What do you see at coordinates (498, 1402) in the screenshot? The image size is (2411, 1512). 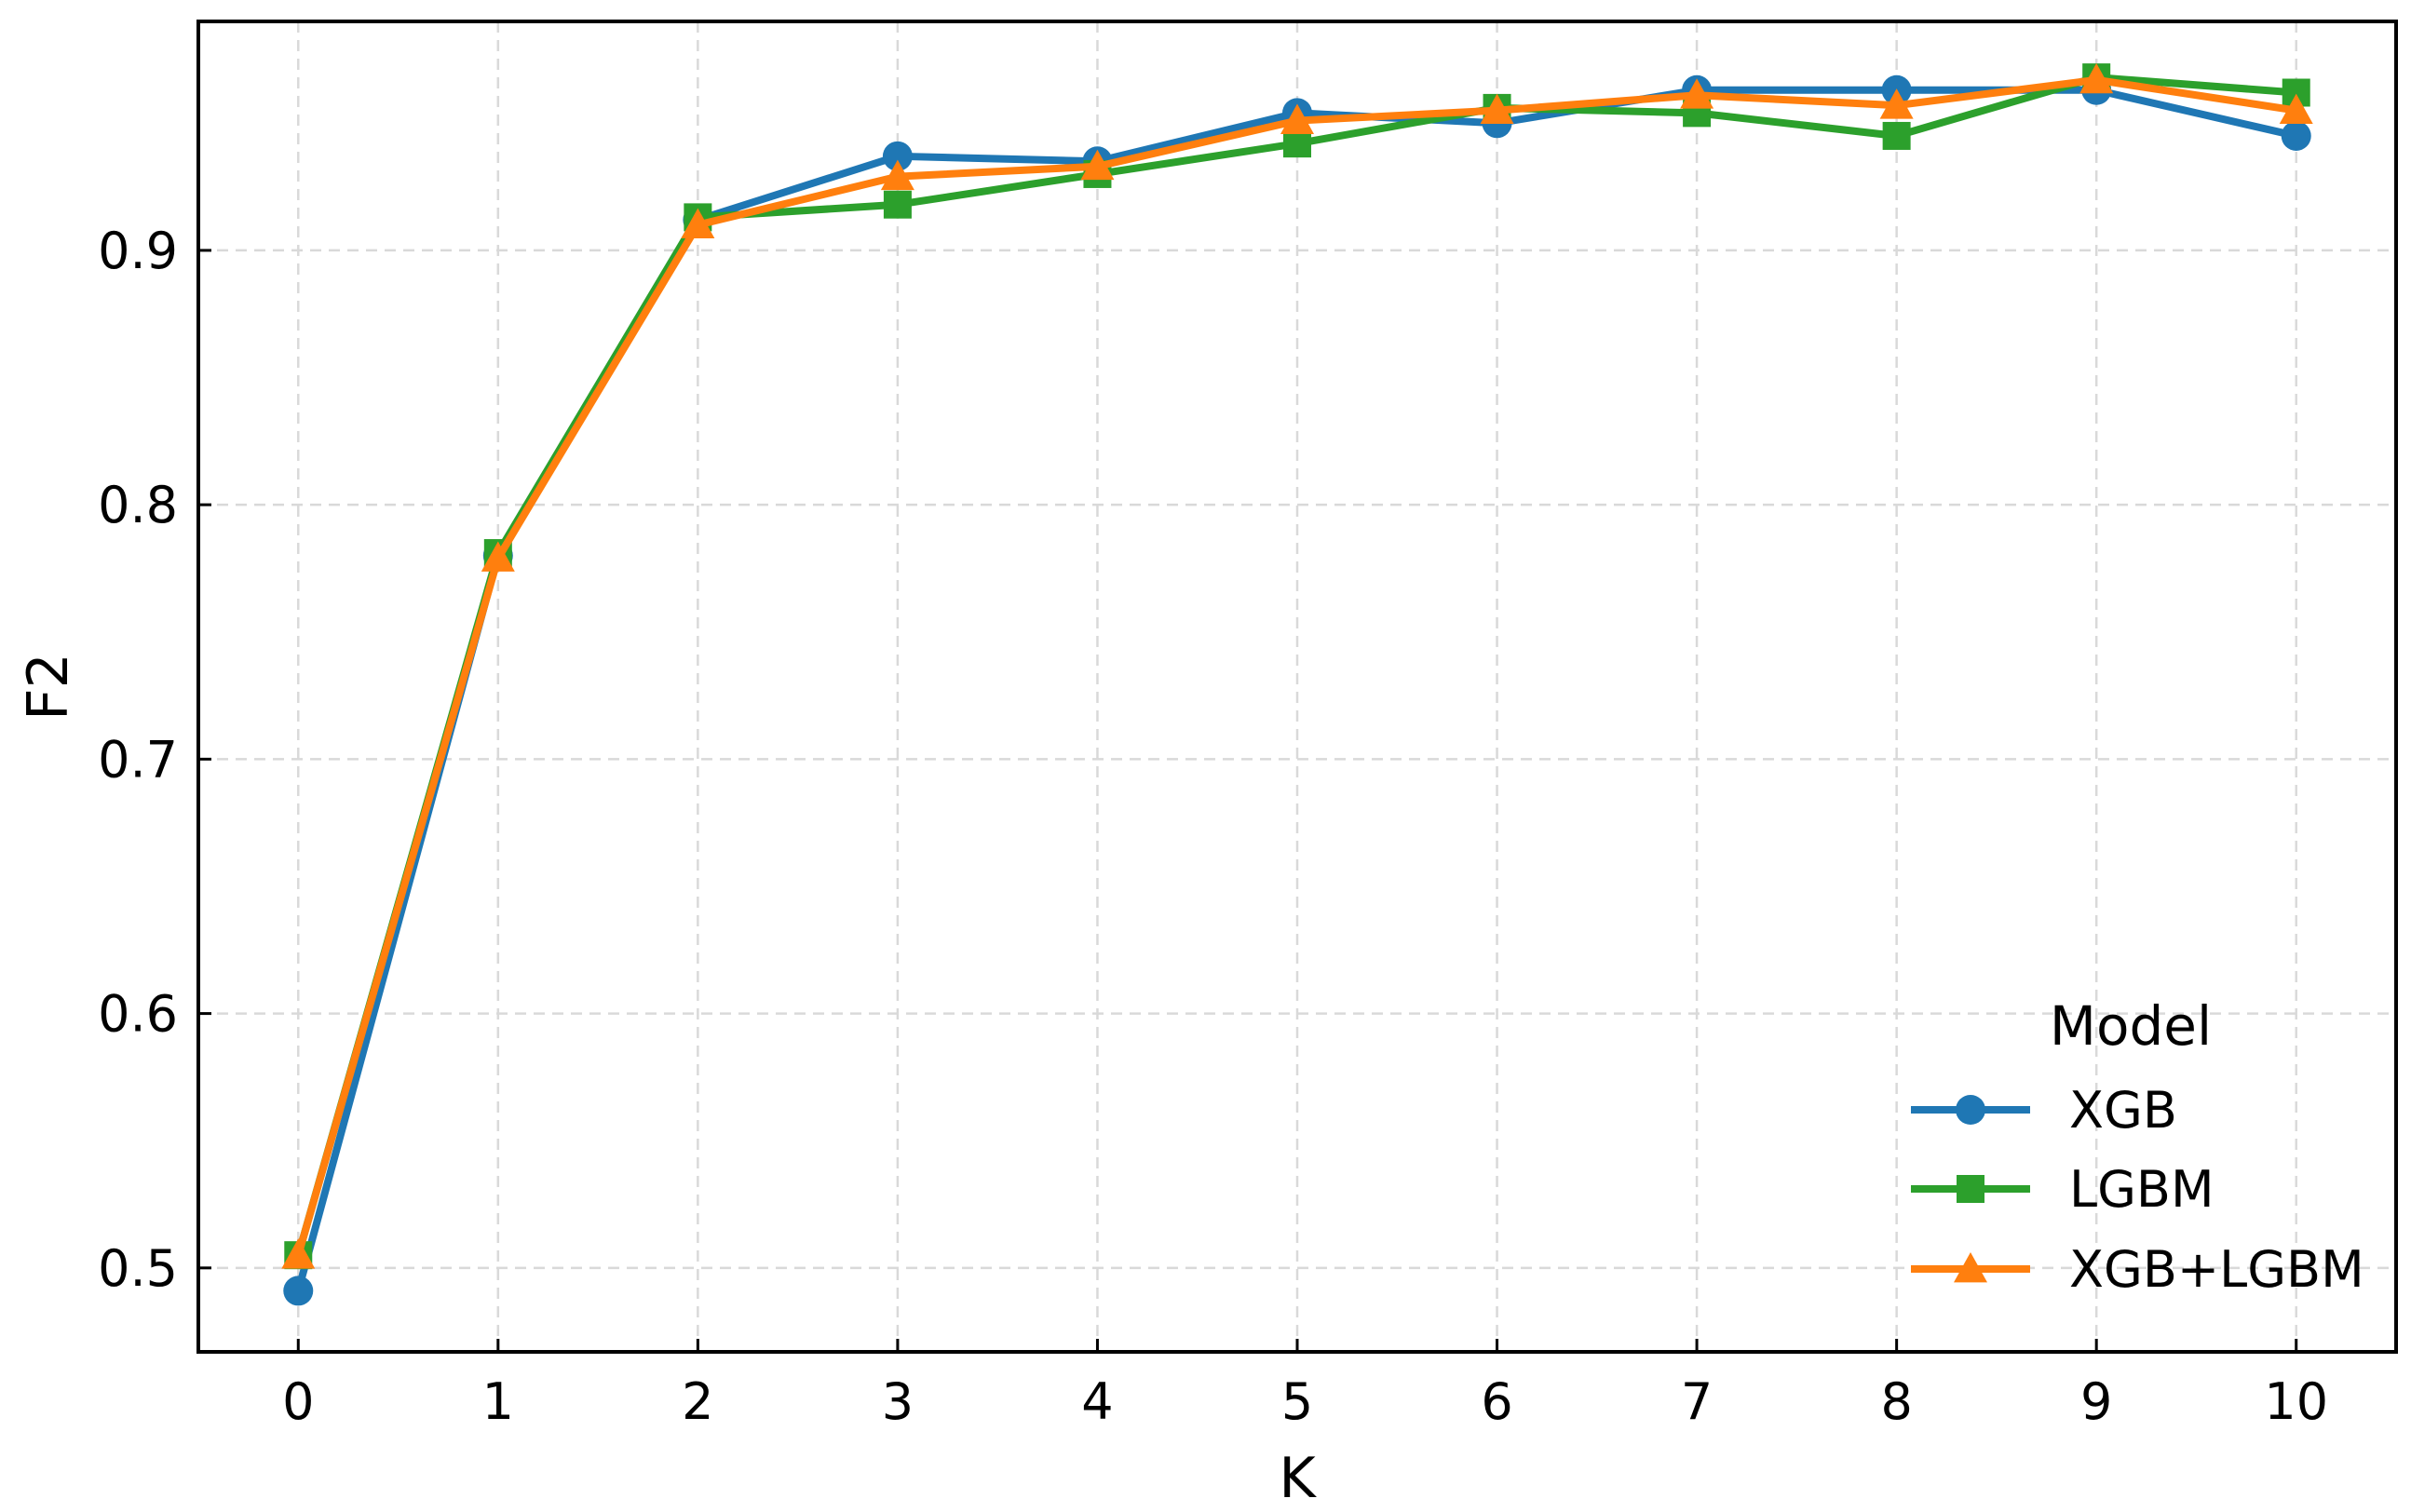 I see `x-tick-label: 1` at bounding box center [498, 1402].